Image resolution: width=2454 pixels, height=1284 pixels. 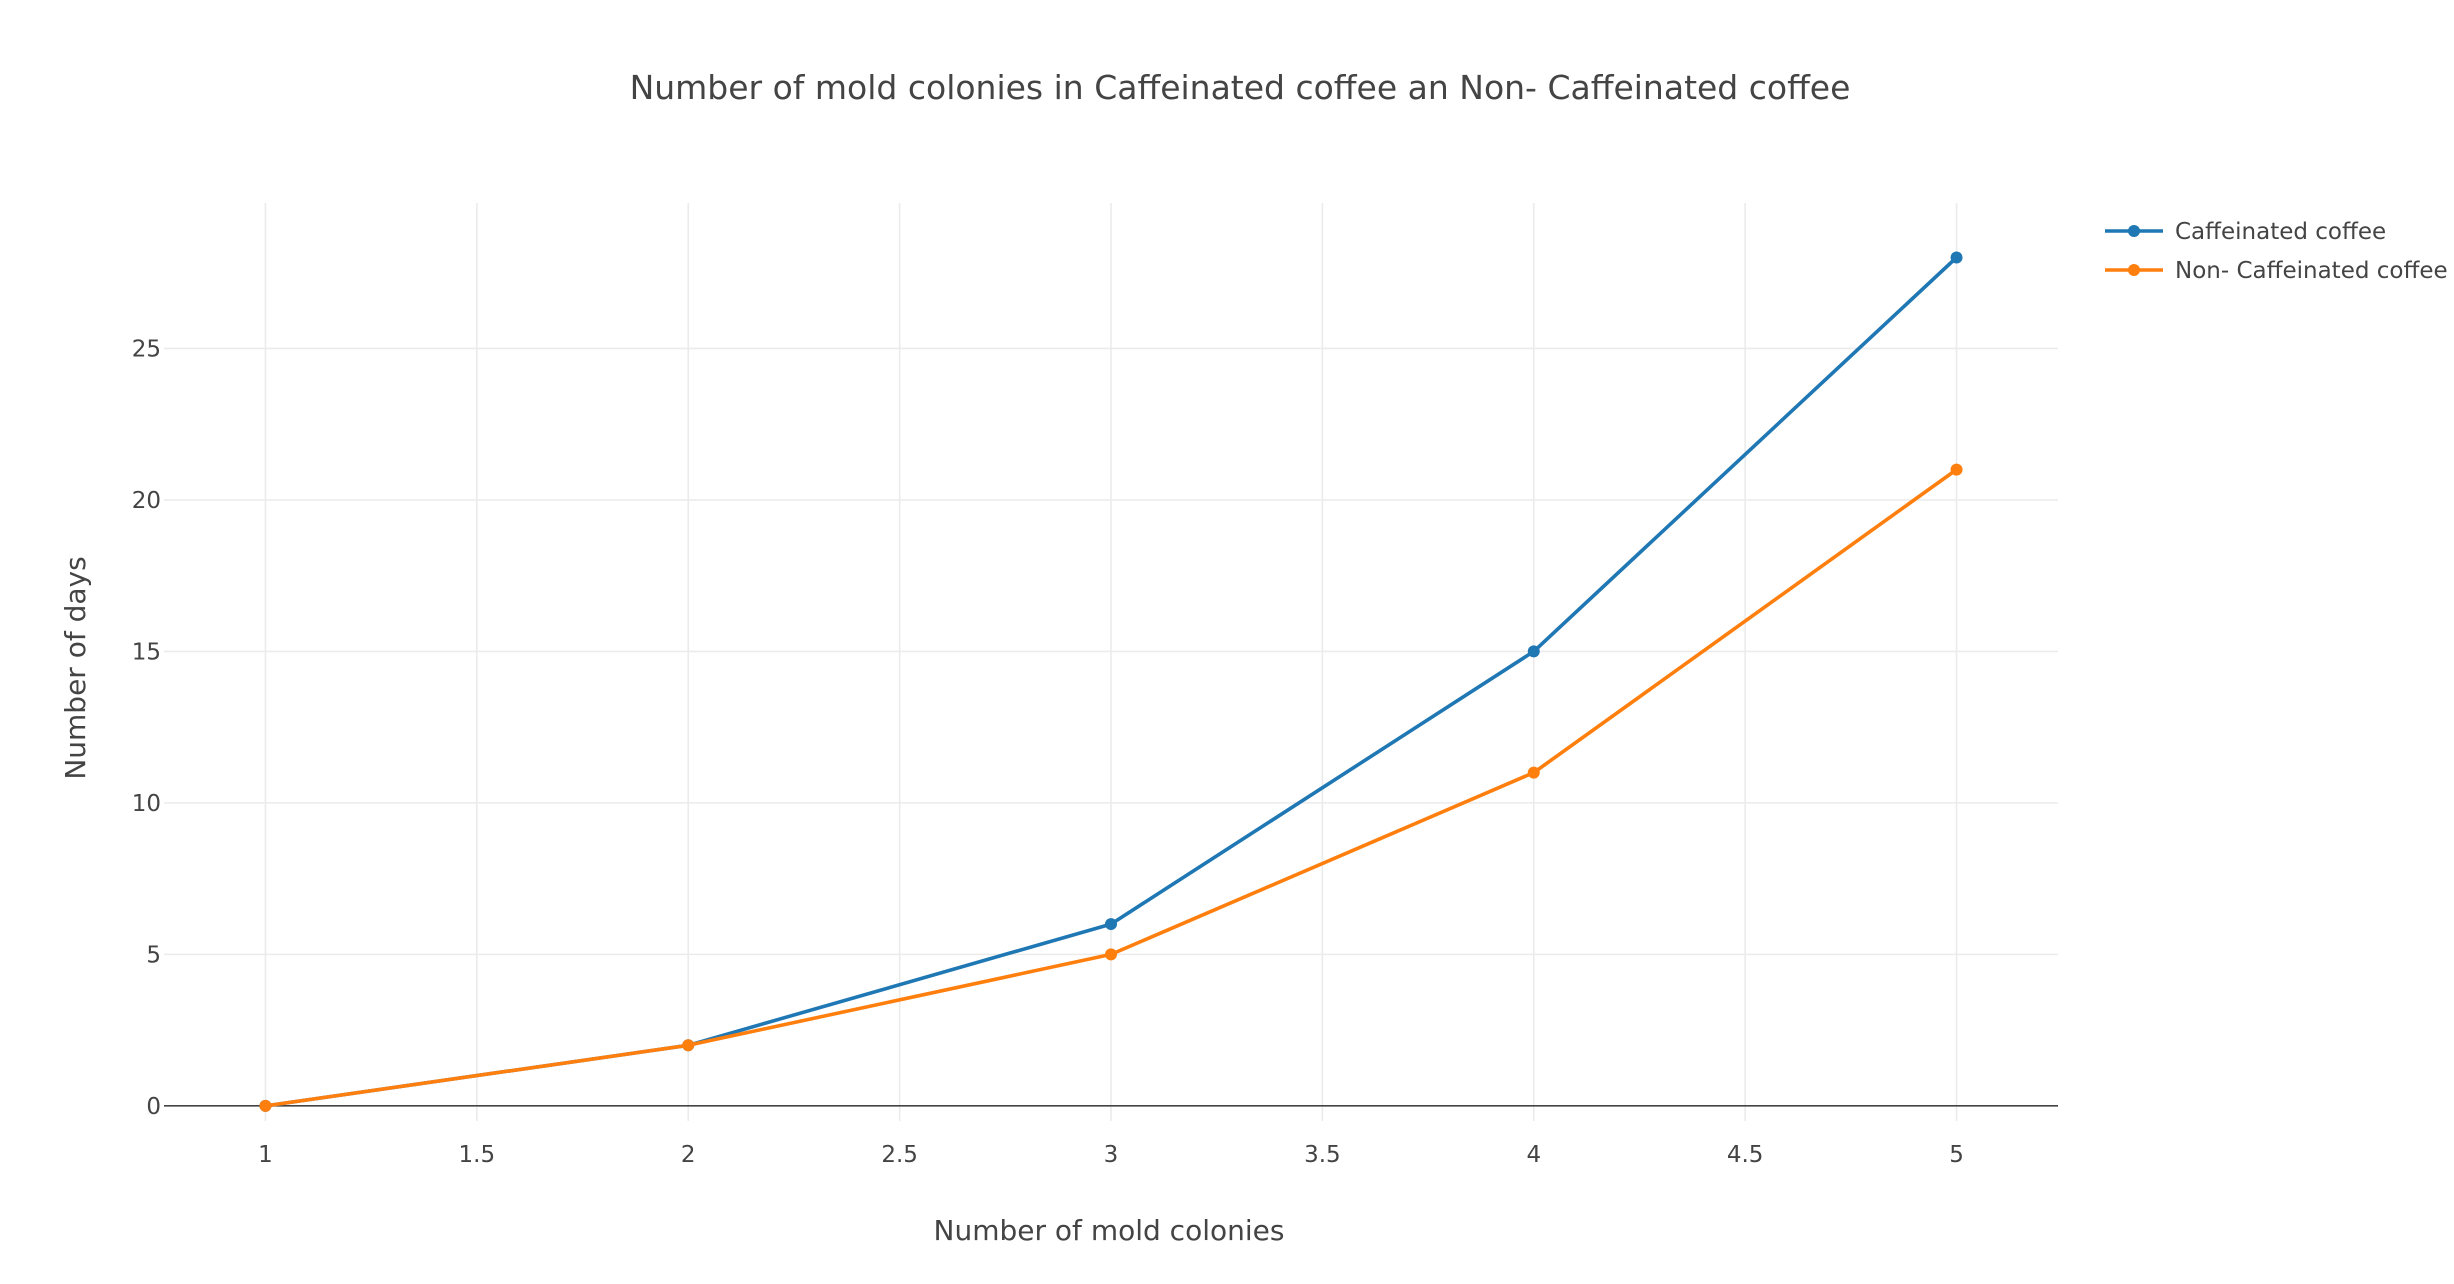 What do you see at coordinates (153, 1107) in the screenshot?
I see `y-tick-label: 0` at bounding box center [153, 1107].